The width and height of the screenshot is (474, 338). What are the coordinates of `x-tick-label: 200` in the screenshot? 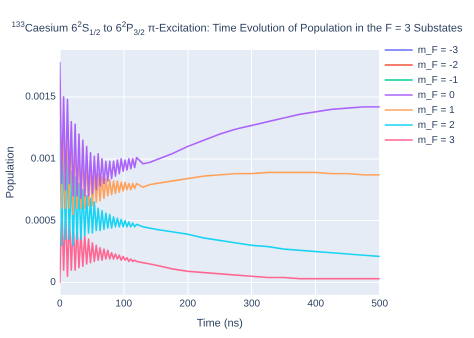 It's located at (188, 304).